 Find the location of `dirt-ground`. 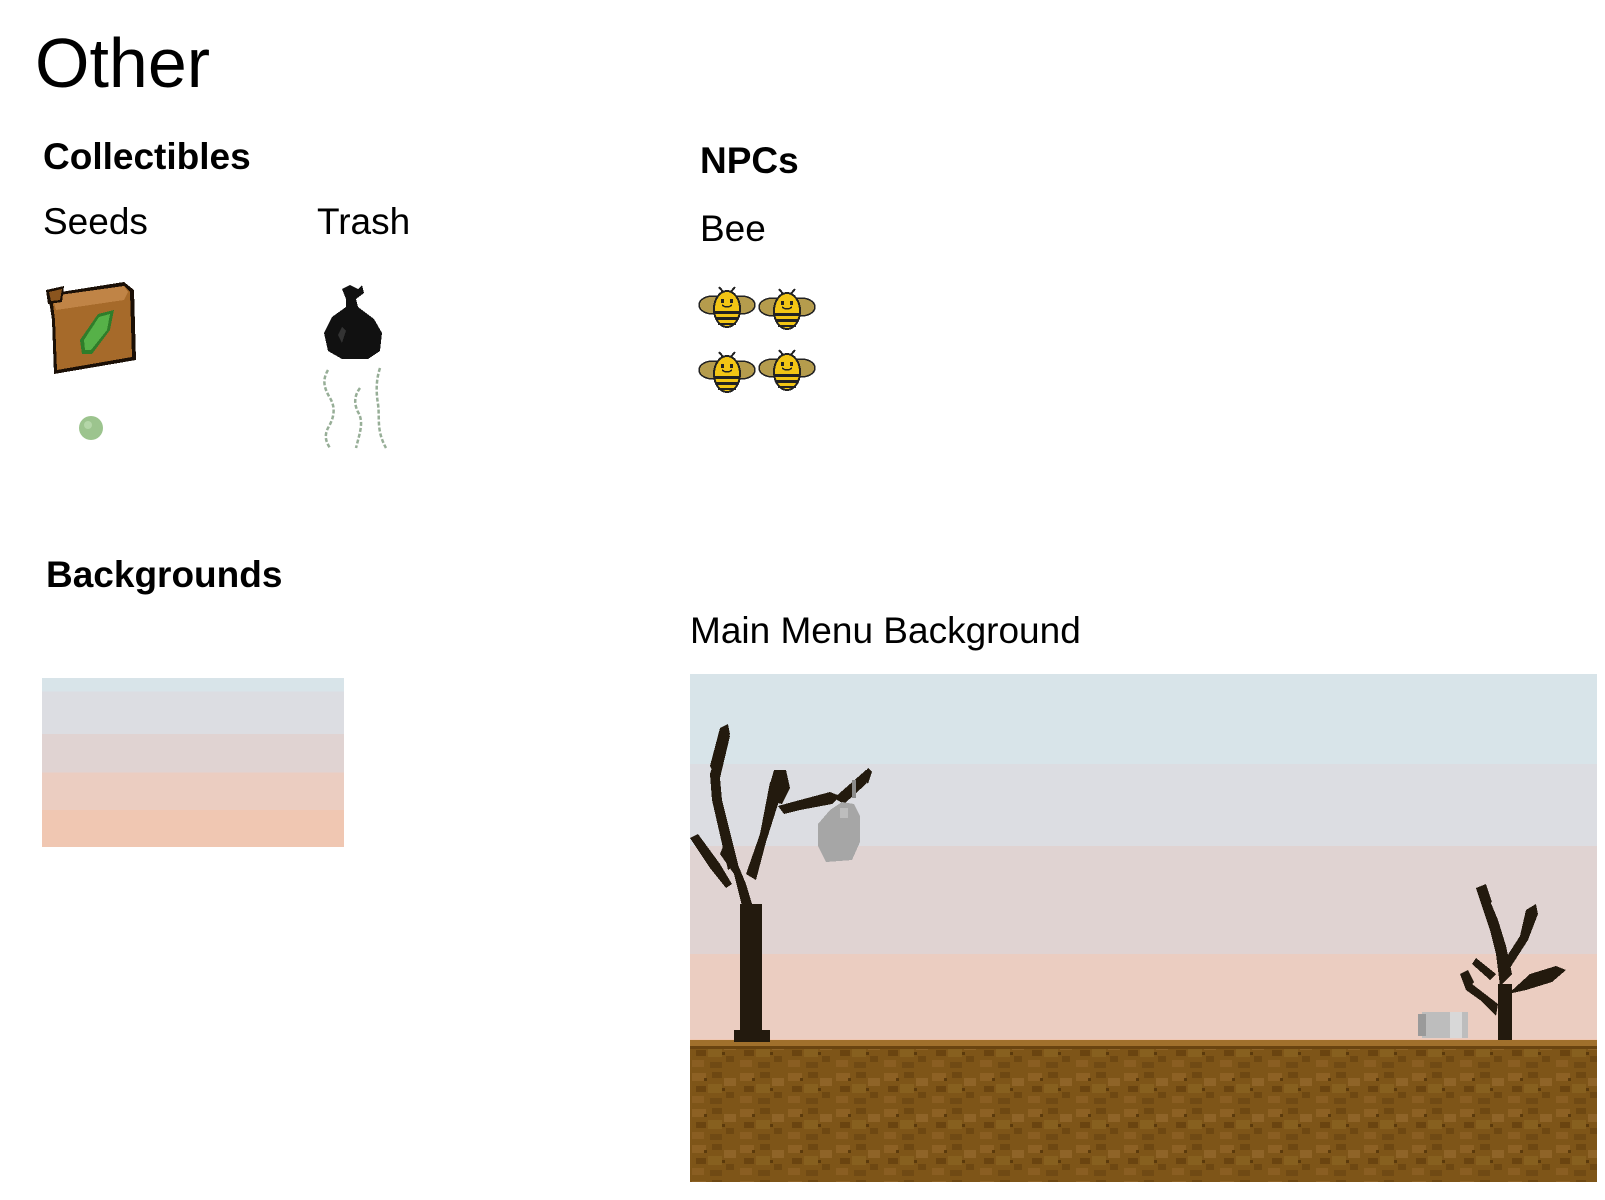

dirt-ground is located at coordinates (1143, 1111).